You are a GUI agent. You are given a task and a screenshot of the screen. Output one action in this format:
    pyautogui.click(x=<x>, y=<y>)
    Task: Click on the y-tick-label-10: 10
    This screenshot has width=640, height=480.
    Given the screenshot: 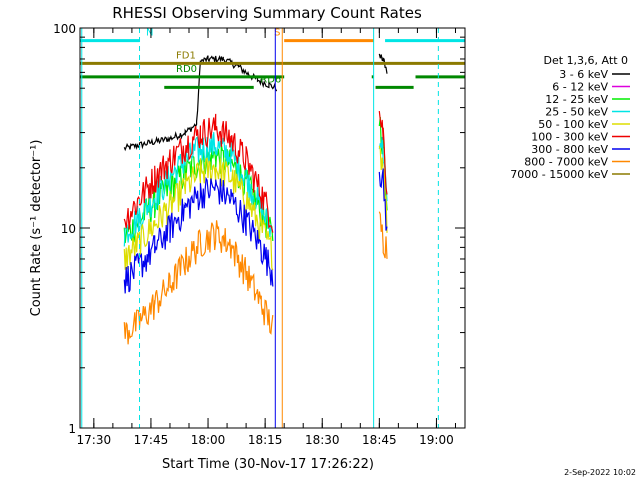 What is the action you would take?
    pyautogui.click(x=68, y=229)
    